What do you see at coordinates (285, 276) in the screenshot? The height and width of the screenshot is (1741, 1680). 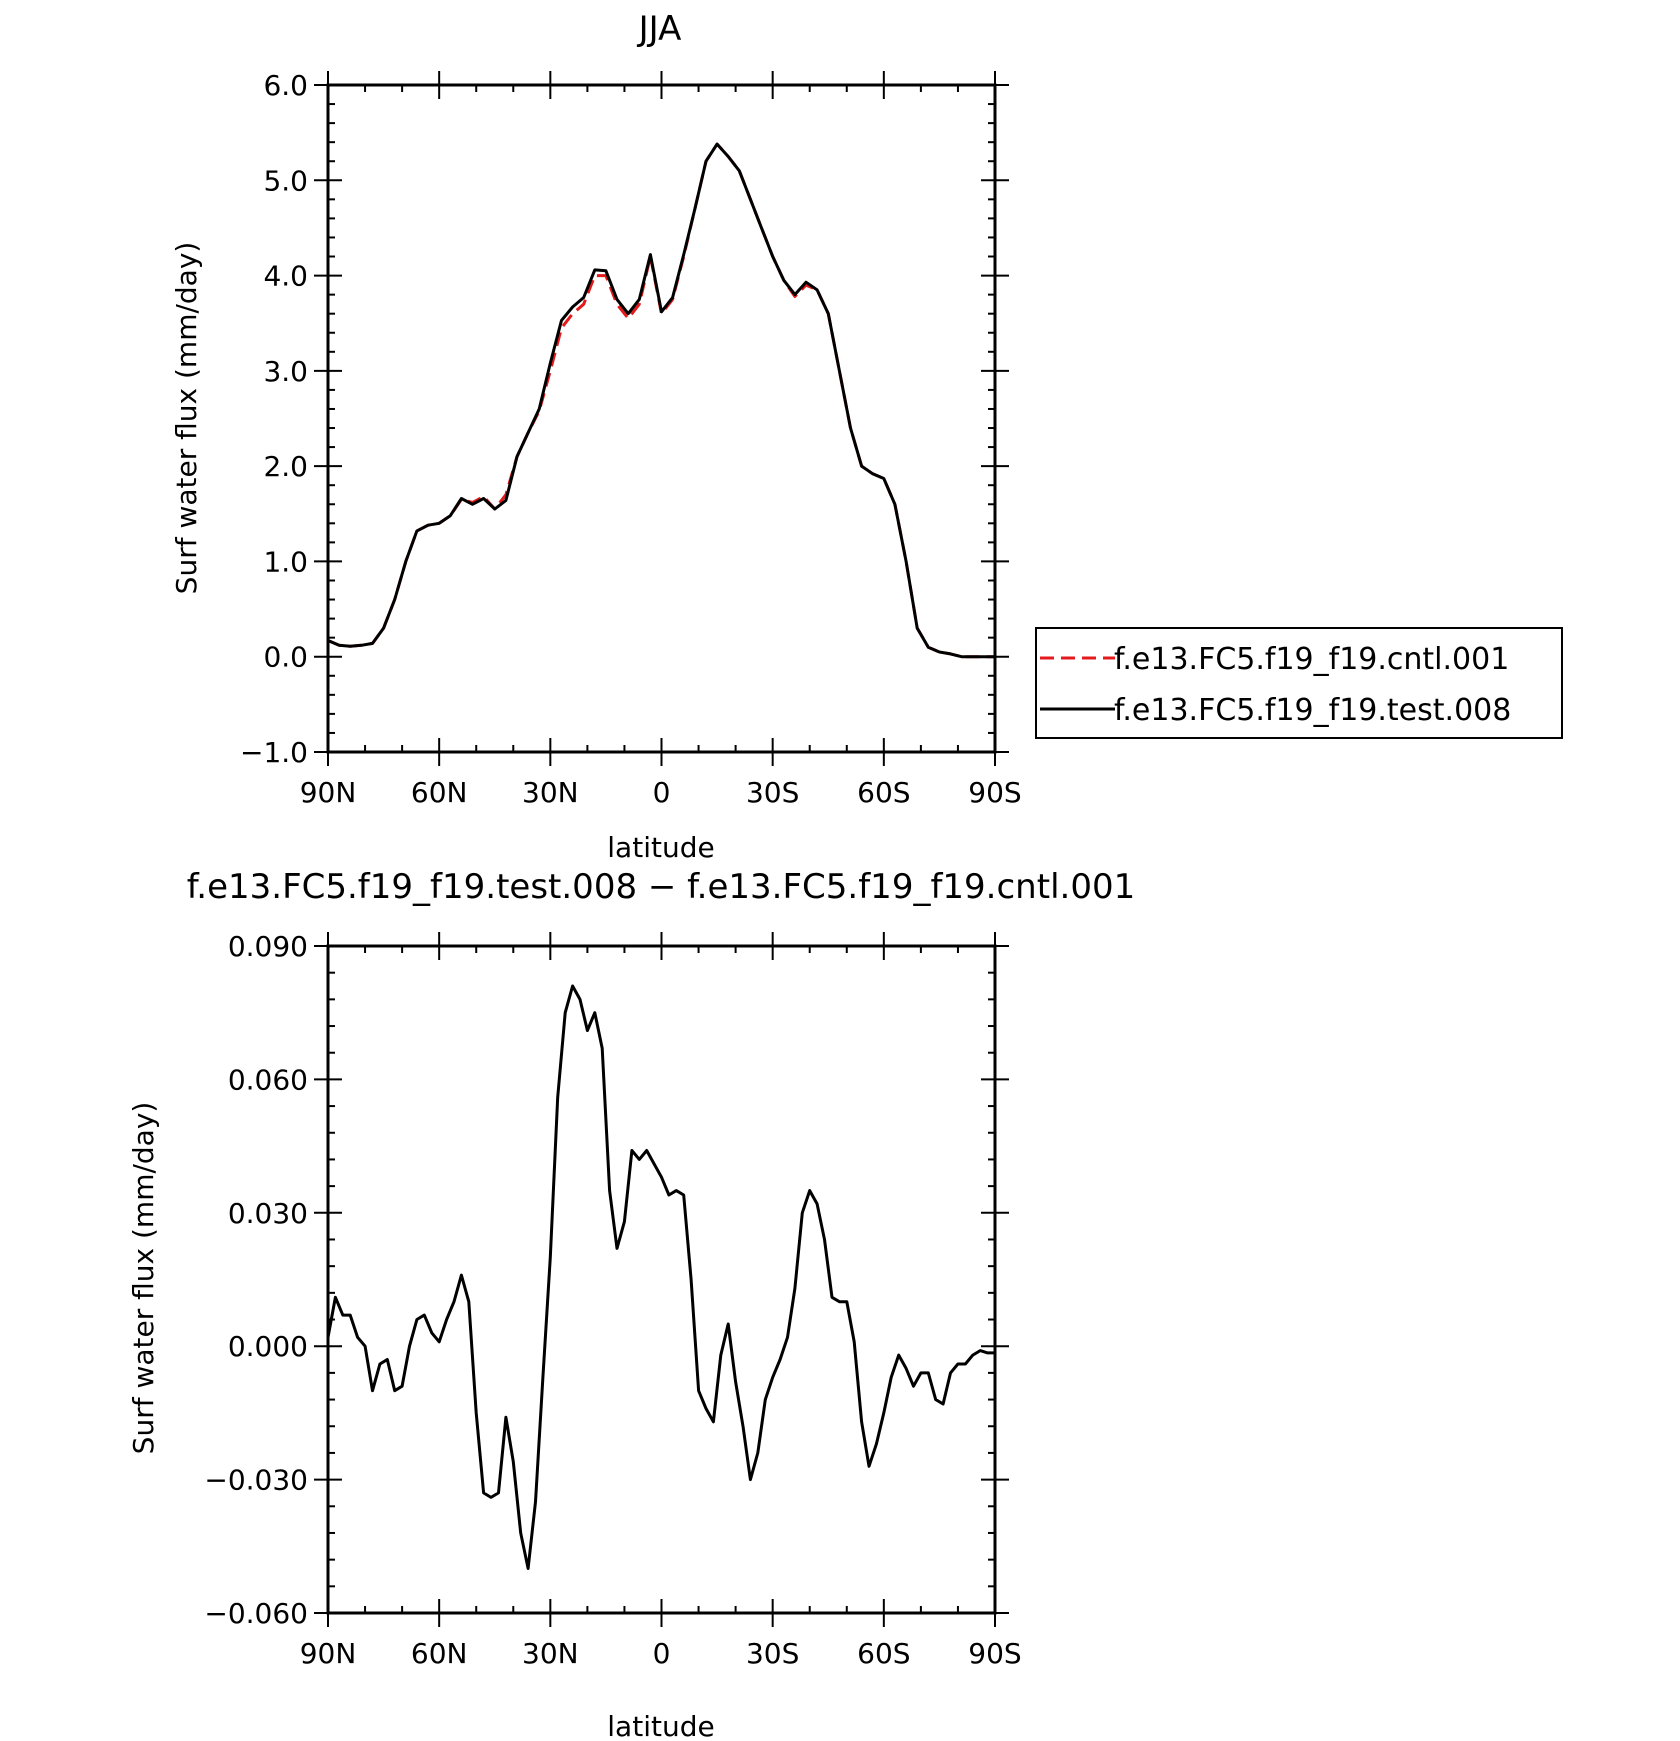 I see `y-tick-label: 4.0` at bounding box center [285, 276].